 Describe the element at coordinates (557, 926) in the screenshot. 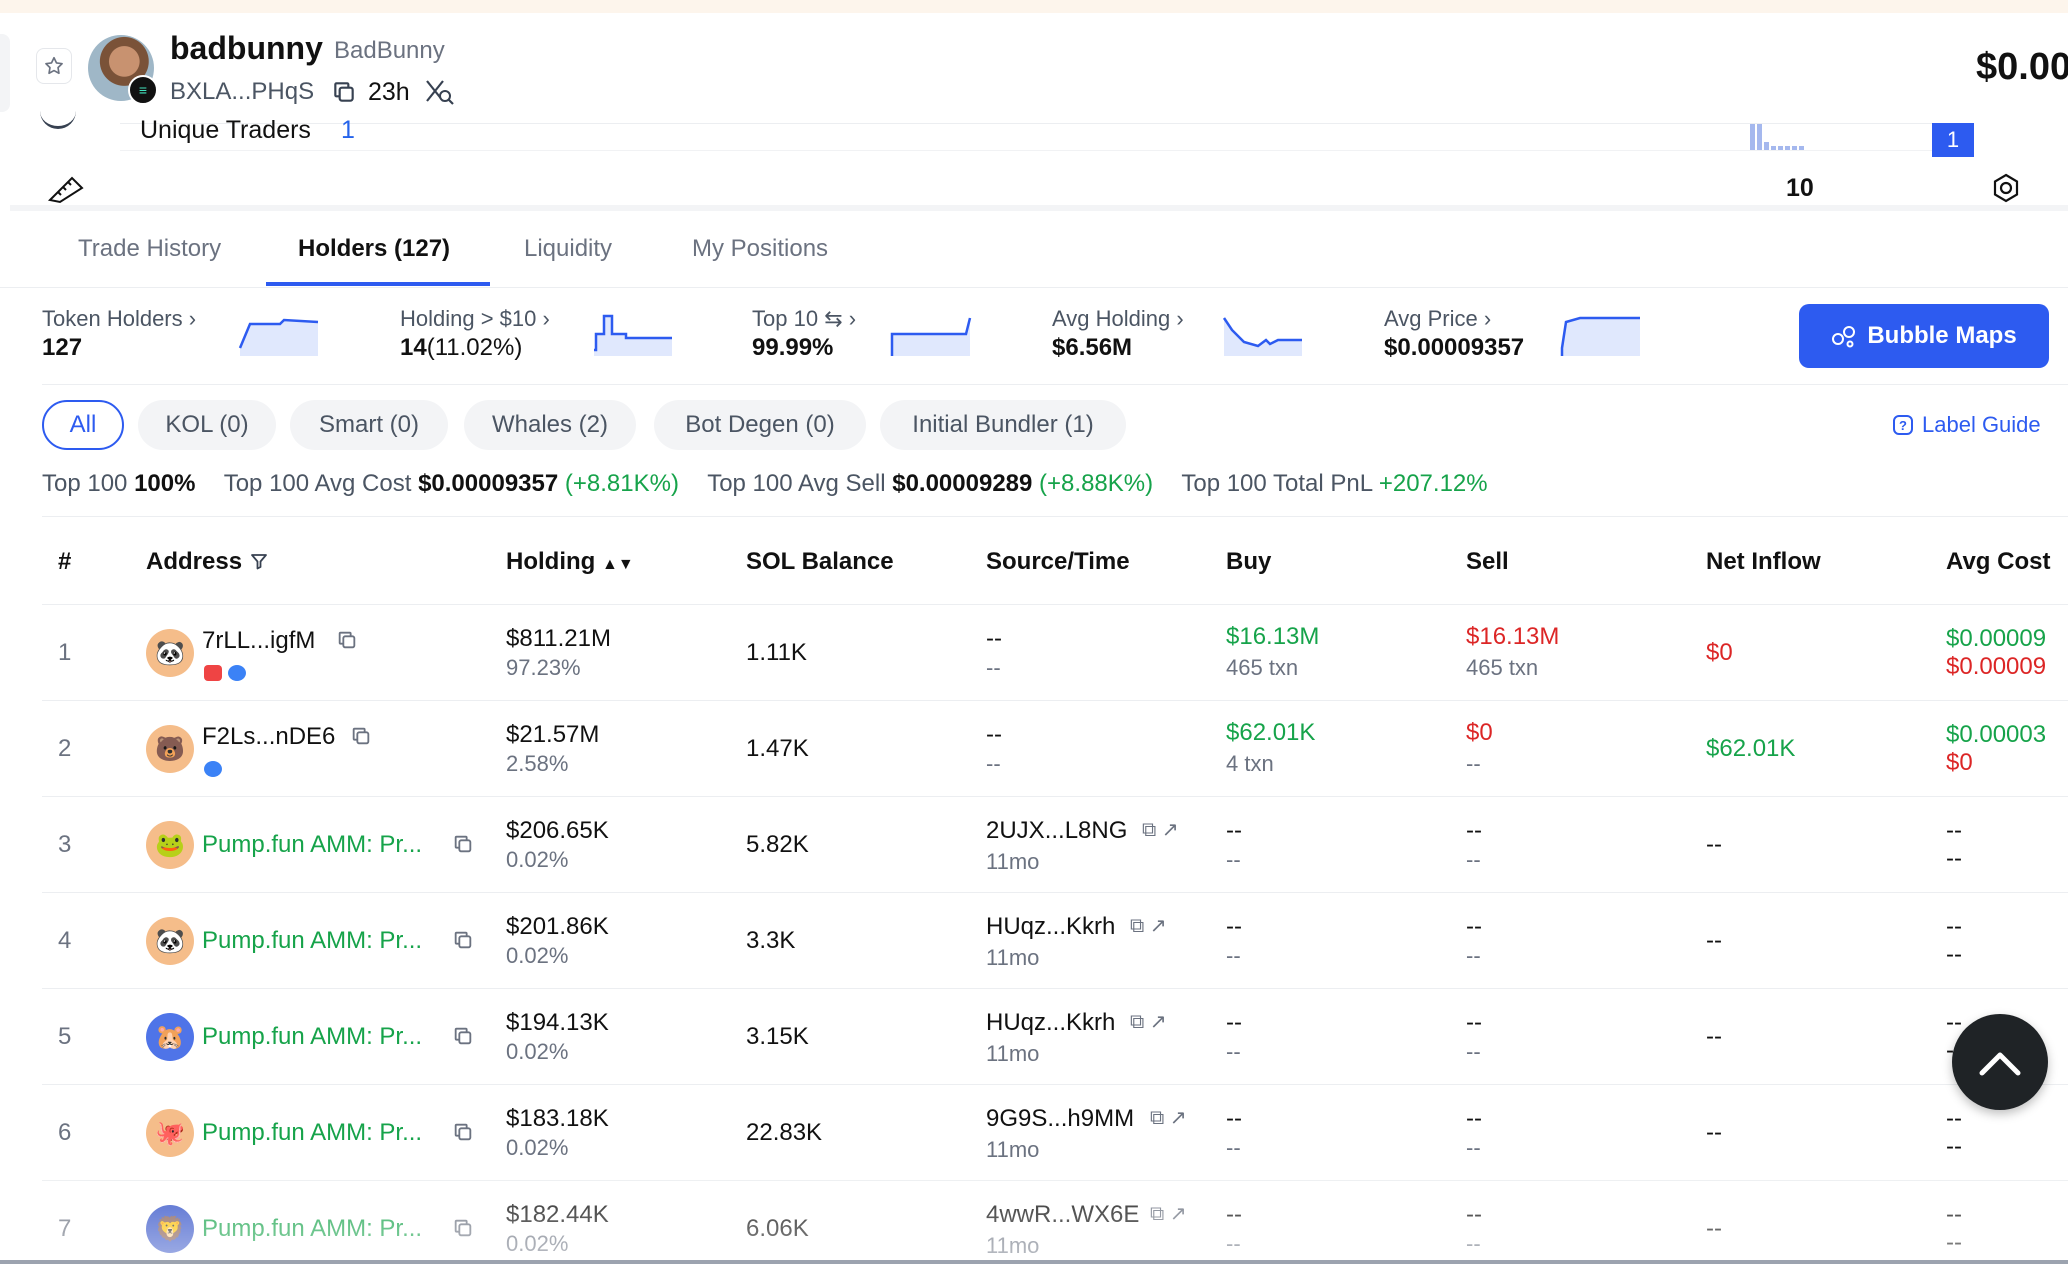

I see `holding-value: $201.86K` at that location.